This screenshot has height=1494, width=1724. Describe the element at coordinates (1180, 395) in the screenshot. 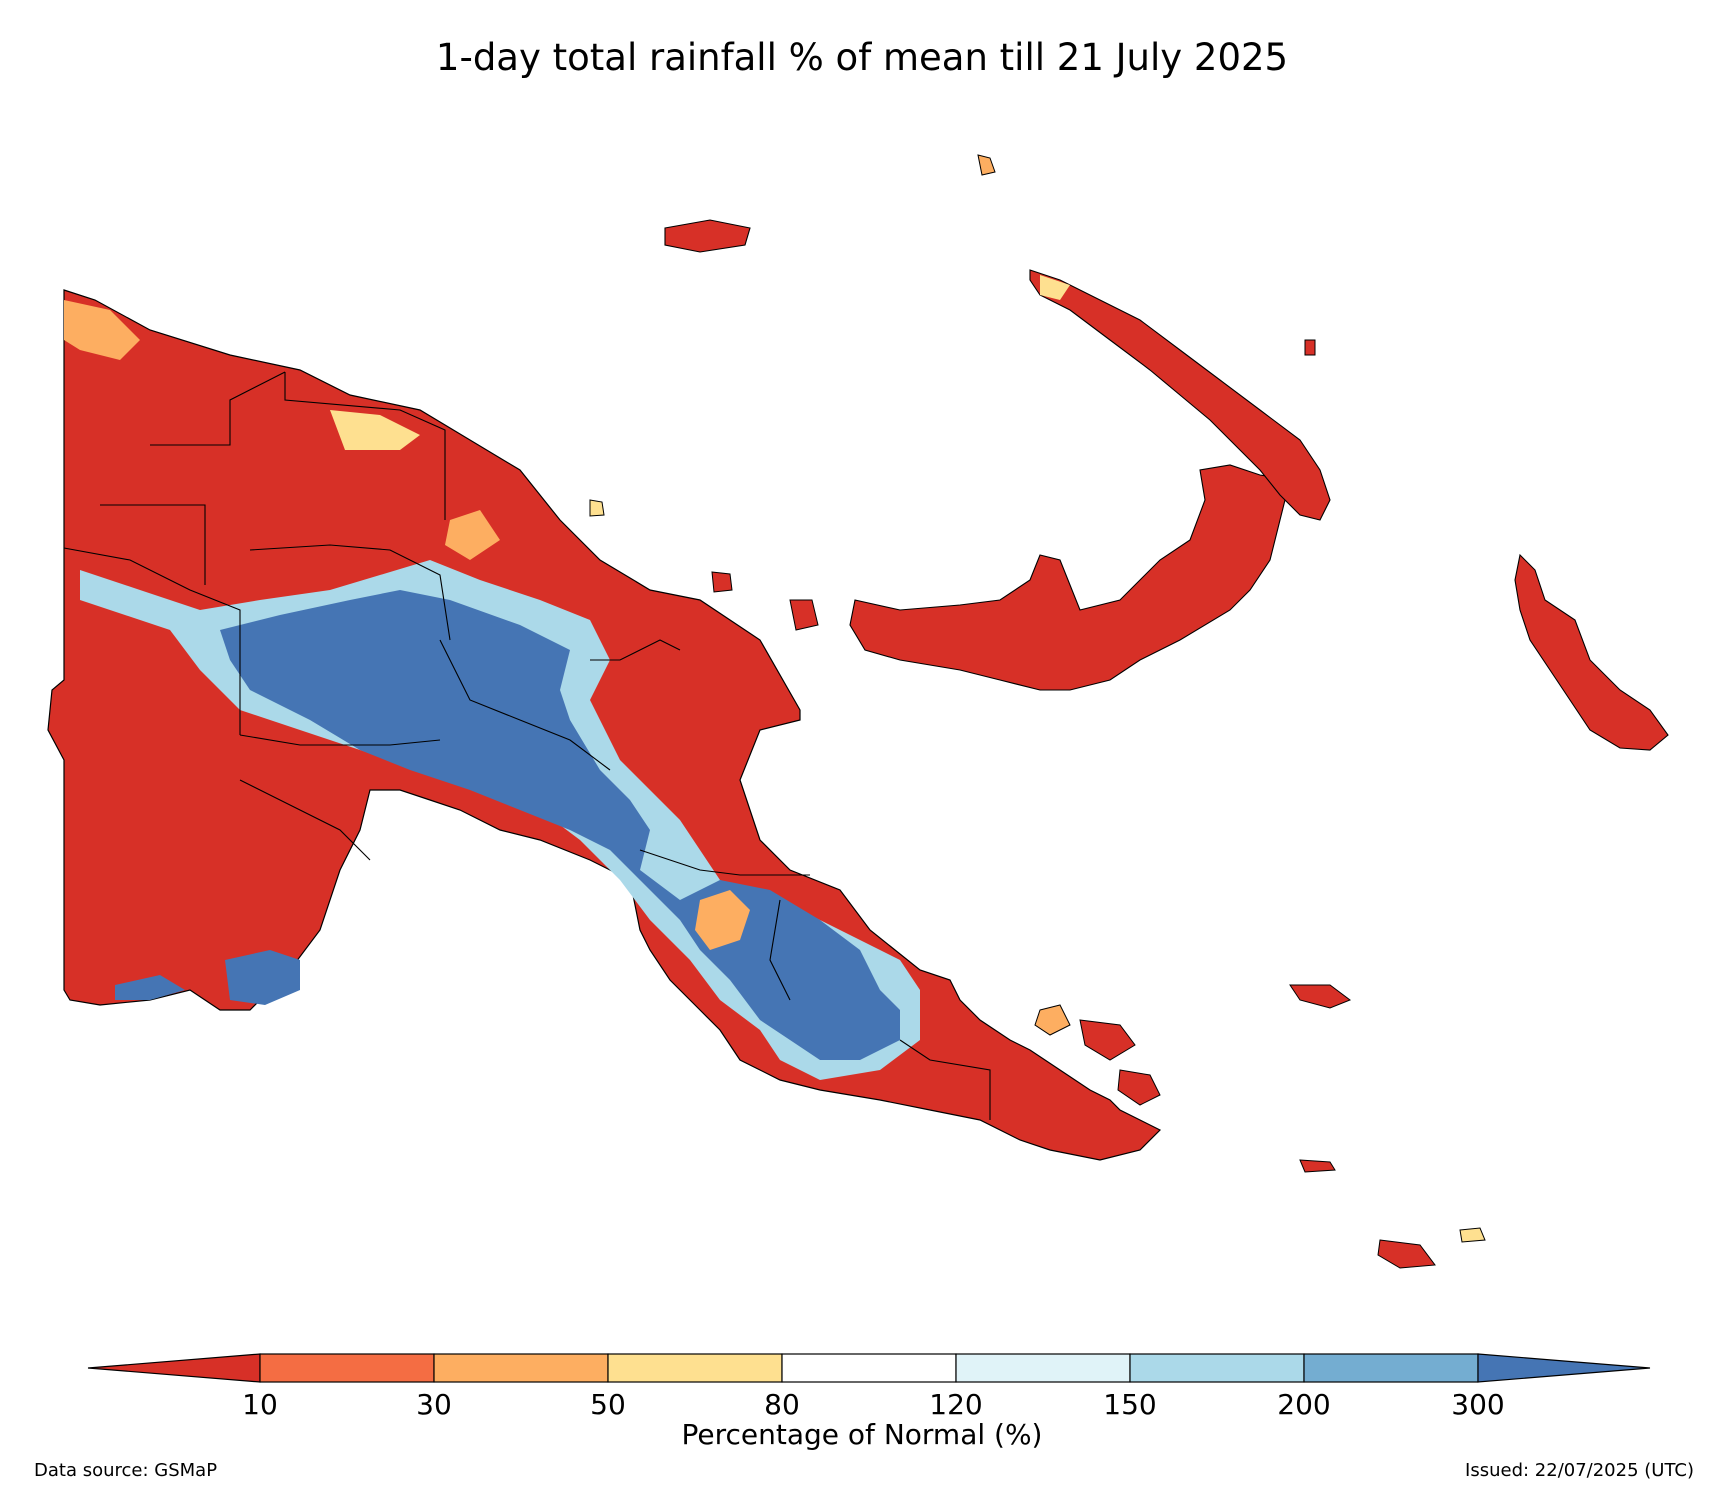

I see `new-ireland-island` at that location.